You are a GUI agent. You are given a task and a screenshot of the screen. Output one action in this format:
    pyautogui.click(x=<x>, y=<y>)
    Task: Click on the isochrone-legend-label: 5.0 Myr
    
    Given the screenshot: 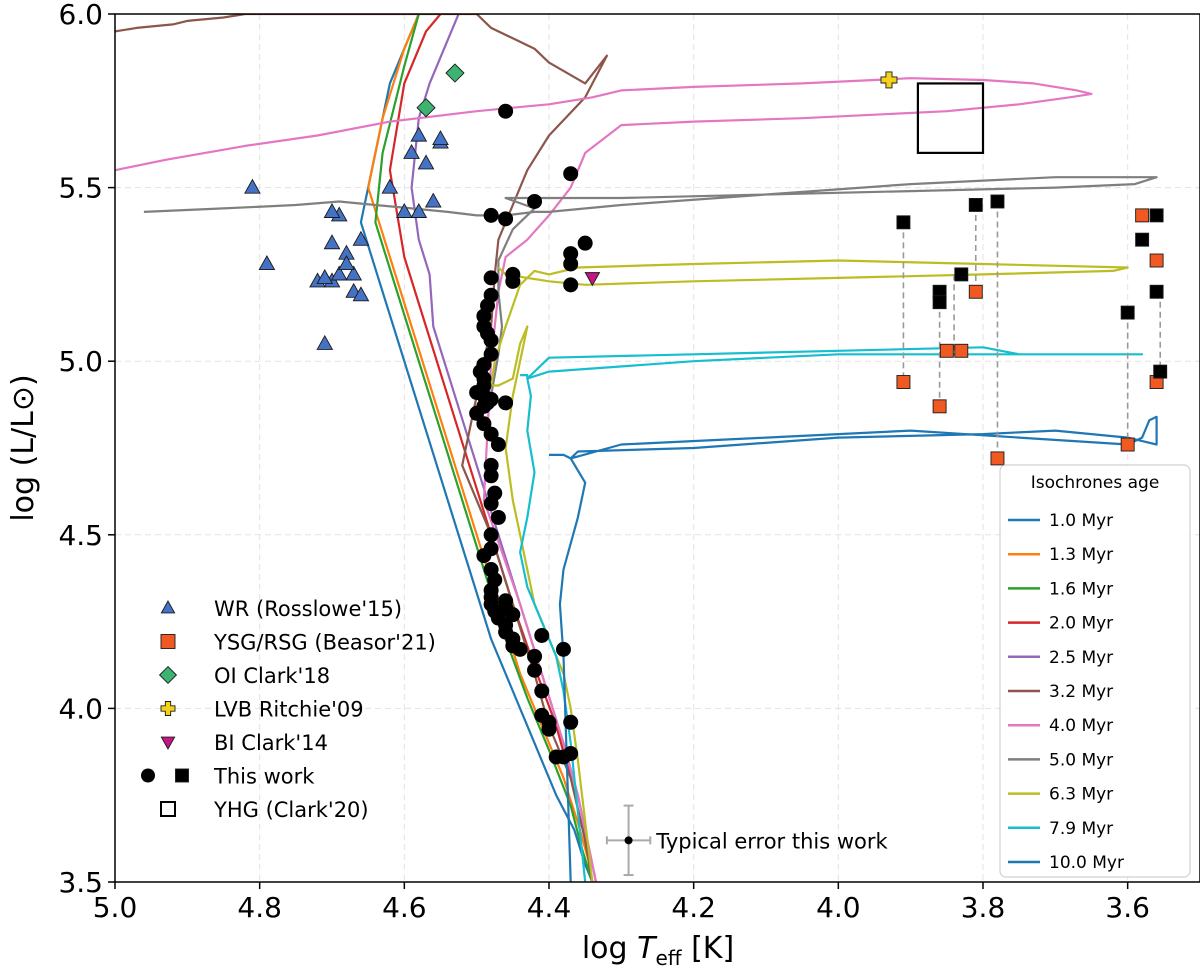 What is the action you would take?
    pyautogui.click(x=1081, y=760)
    